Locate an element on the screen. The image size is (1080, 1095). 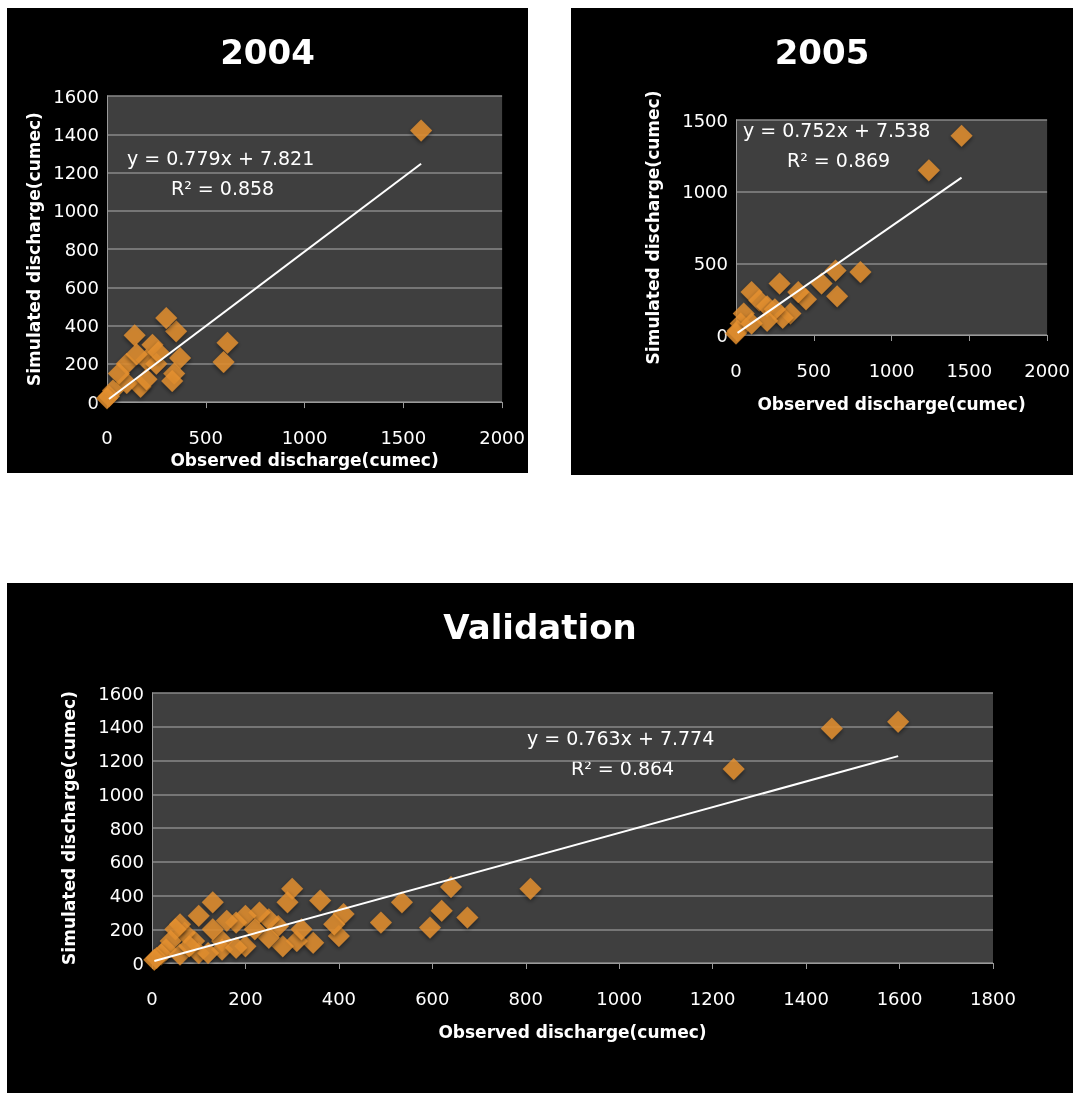
x-tick-label: 200 is located at coordinates (245, 998).